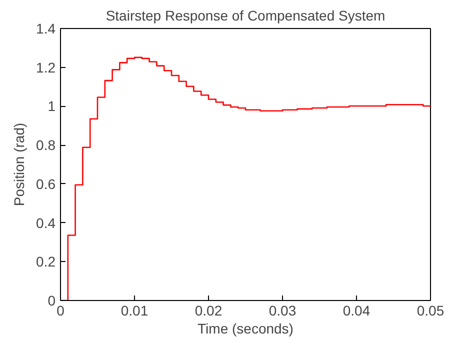  What do you see at coordinates (52, 300) in the screenshot?
I see `y-tick-label: 0` at bounding box center [52, 300].